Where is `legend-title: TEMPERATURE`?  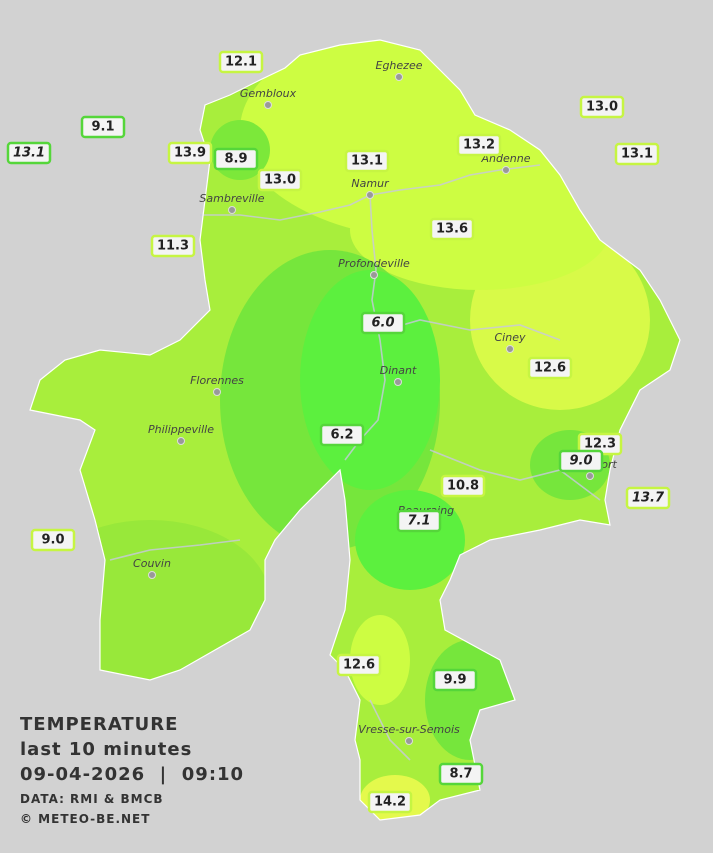
legend-title: TEMPERATURE is located at coordinates (99, 724).